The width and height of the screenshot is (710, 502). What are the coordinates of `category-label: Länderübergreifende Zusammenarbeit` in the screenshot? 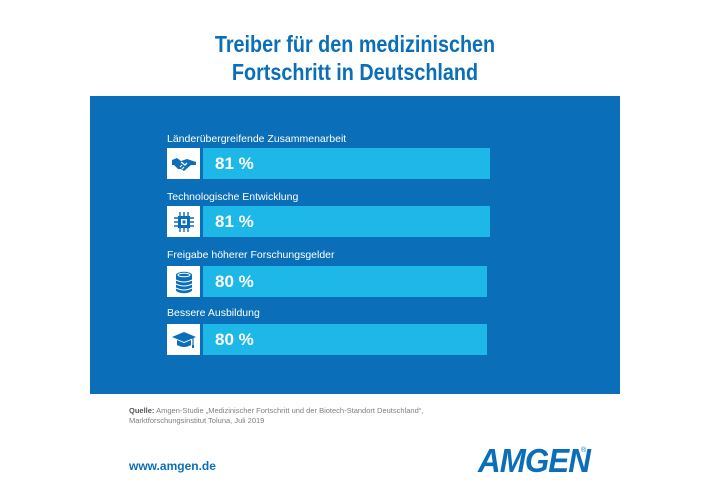 It's located at (257, 139).